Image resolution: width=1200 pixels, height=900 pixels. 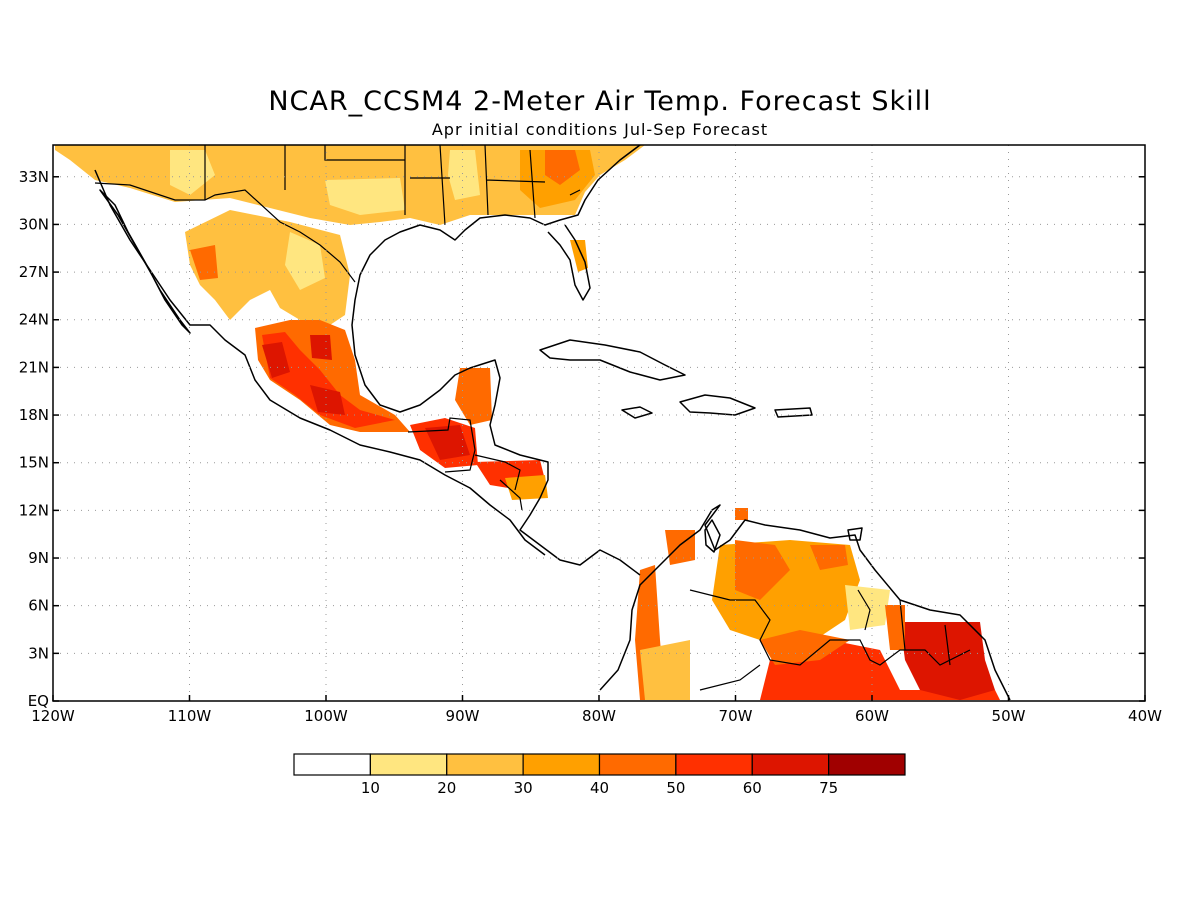 I want to click on skill-region-colombia-light, so click(x=665, y=670).